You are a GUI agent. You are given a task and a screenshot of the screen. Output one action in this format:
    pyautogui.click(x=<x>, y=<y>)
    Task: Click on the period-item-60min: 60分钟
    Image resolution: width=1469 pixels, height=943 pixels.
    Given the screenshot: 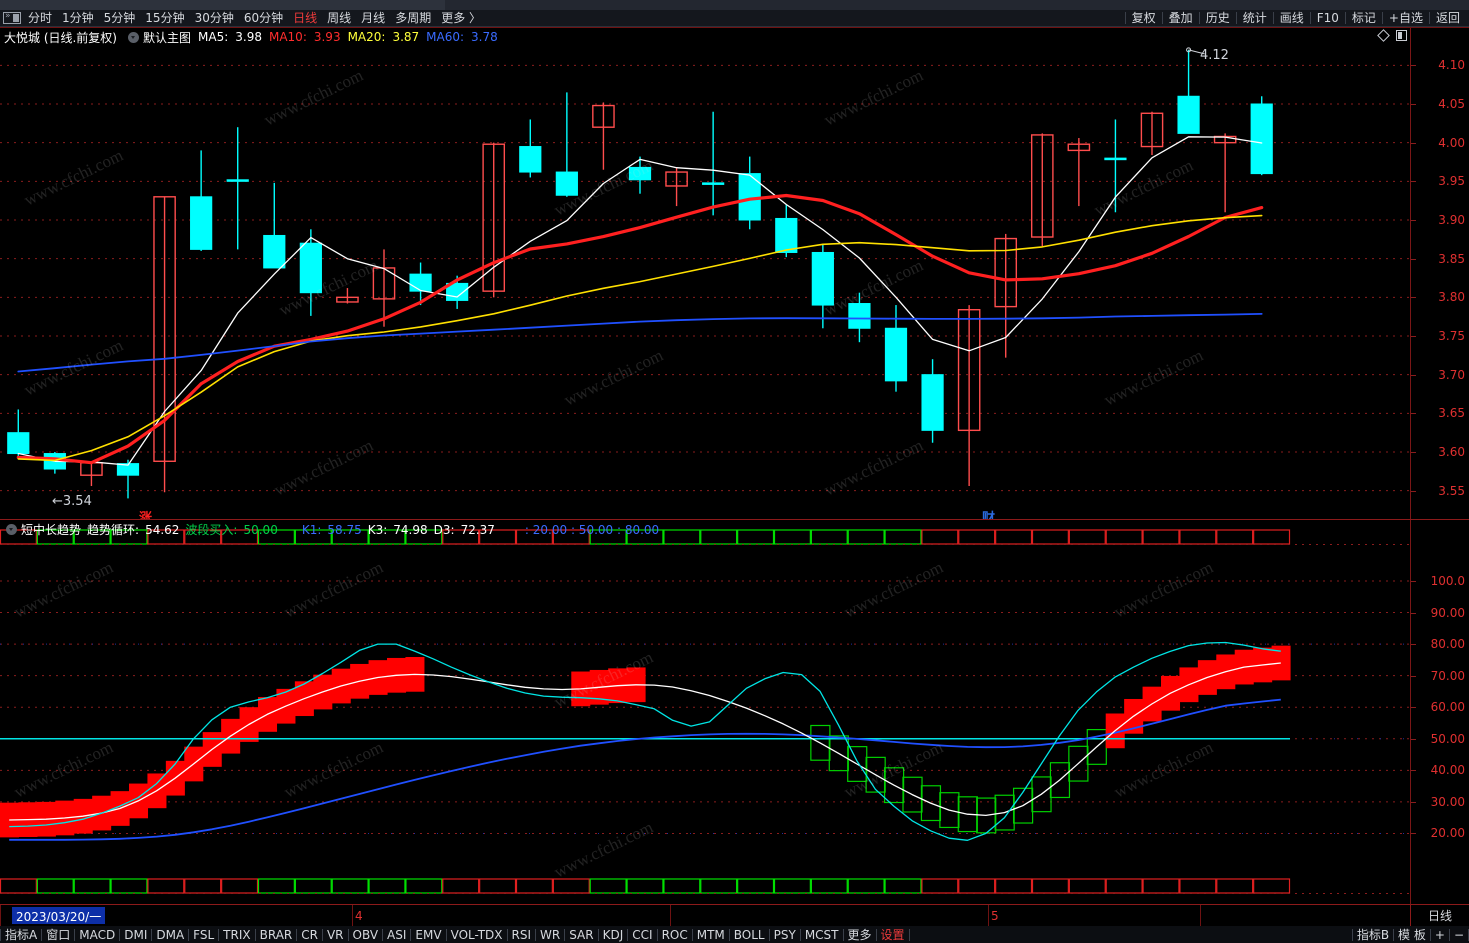 What is the action you would take?
    pyautogui.click(x=263, y=18)
    